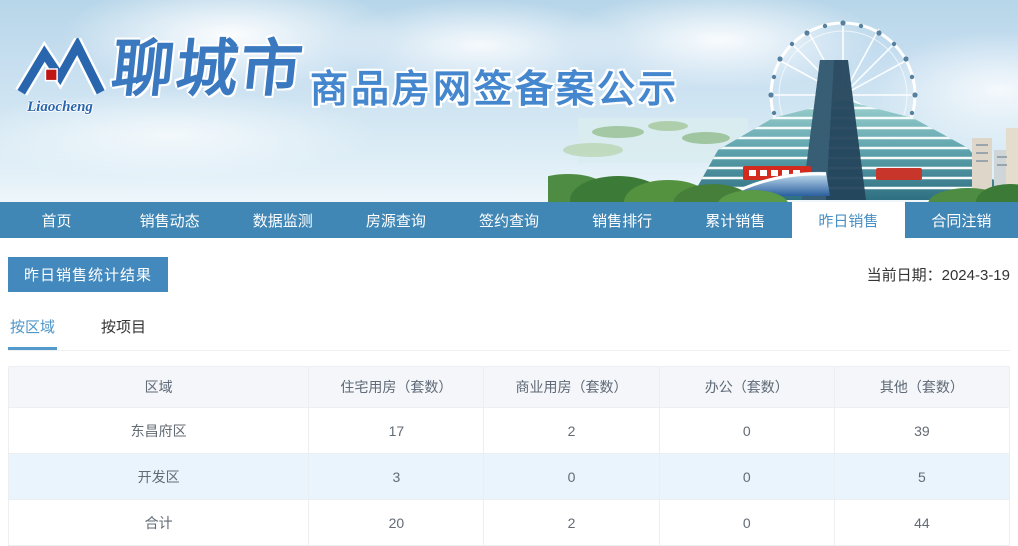 The image size is (1018, 546). What do you see at coordinates (396, 476) in the screenshot?
I see `table-cell: 3` at bounding box center [396, 476].